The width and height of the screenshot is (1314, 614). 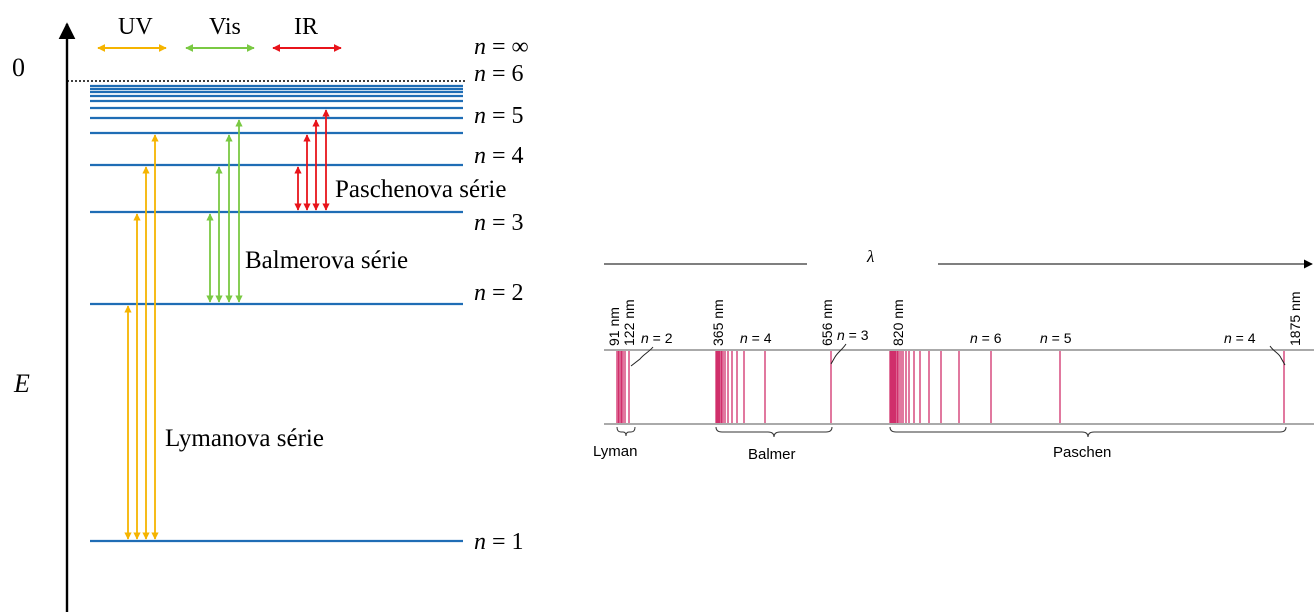 I want to click on transition-arrows, so click(x=227, y=324).